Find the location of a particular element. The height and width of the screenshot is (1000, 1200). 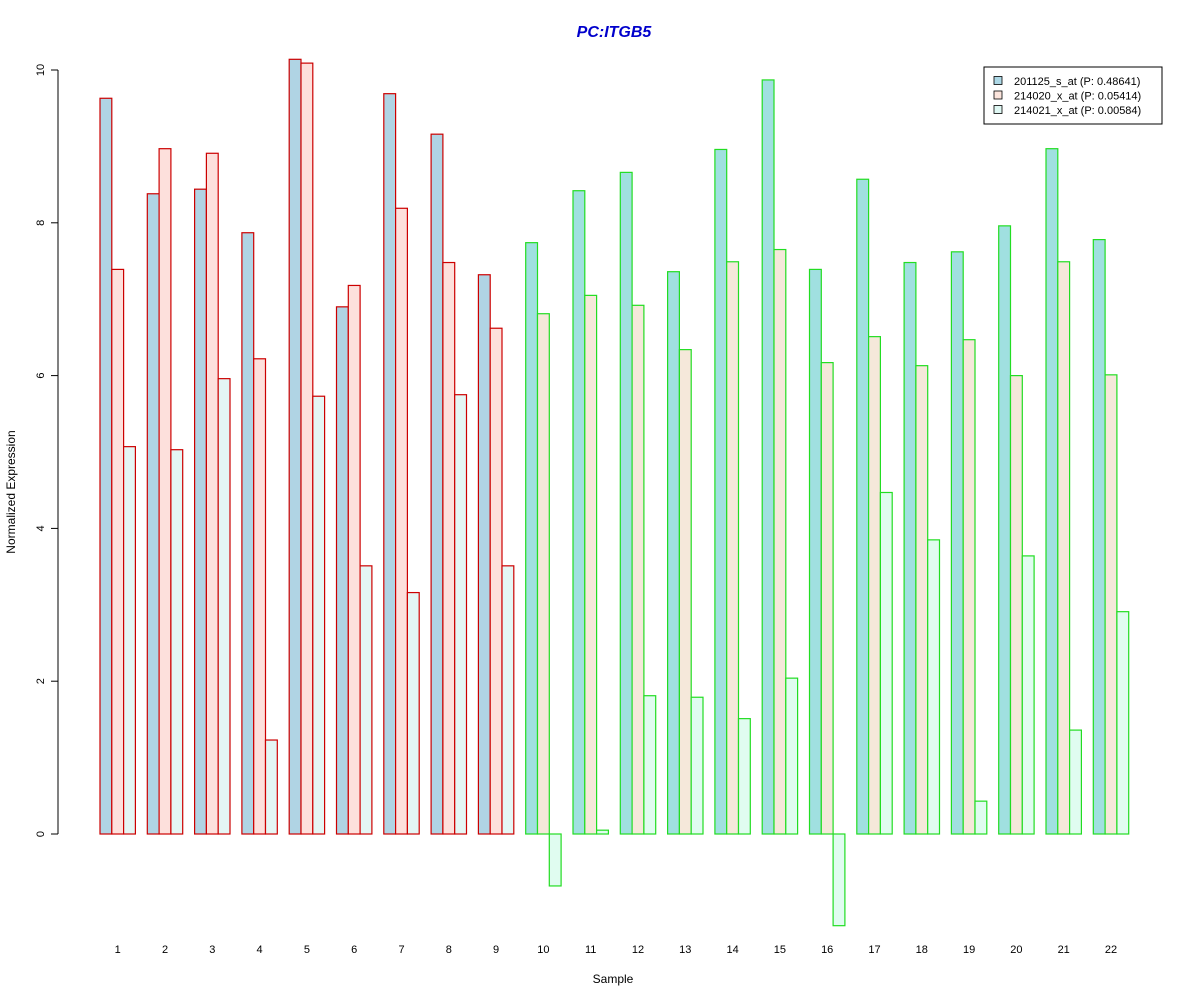

x-tick-label: 11 is located at coordinates (590, 950).